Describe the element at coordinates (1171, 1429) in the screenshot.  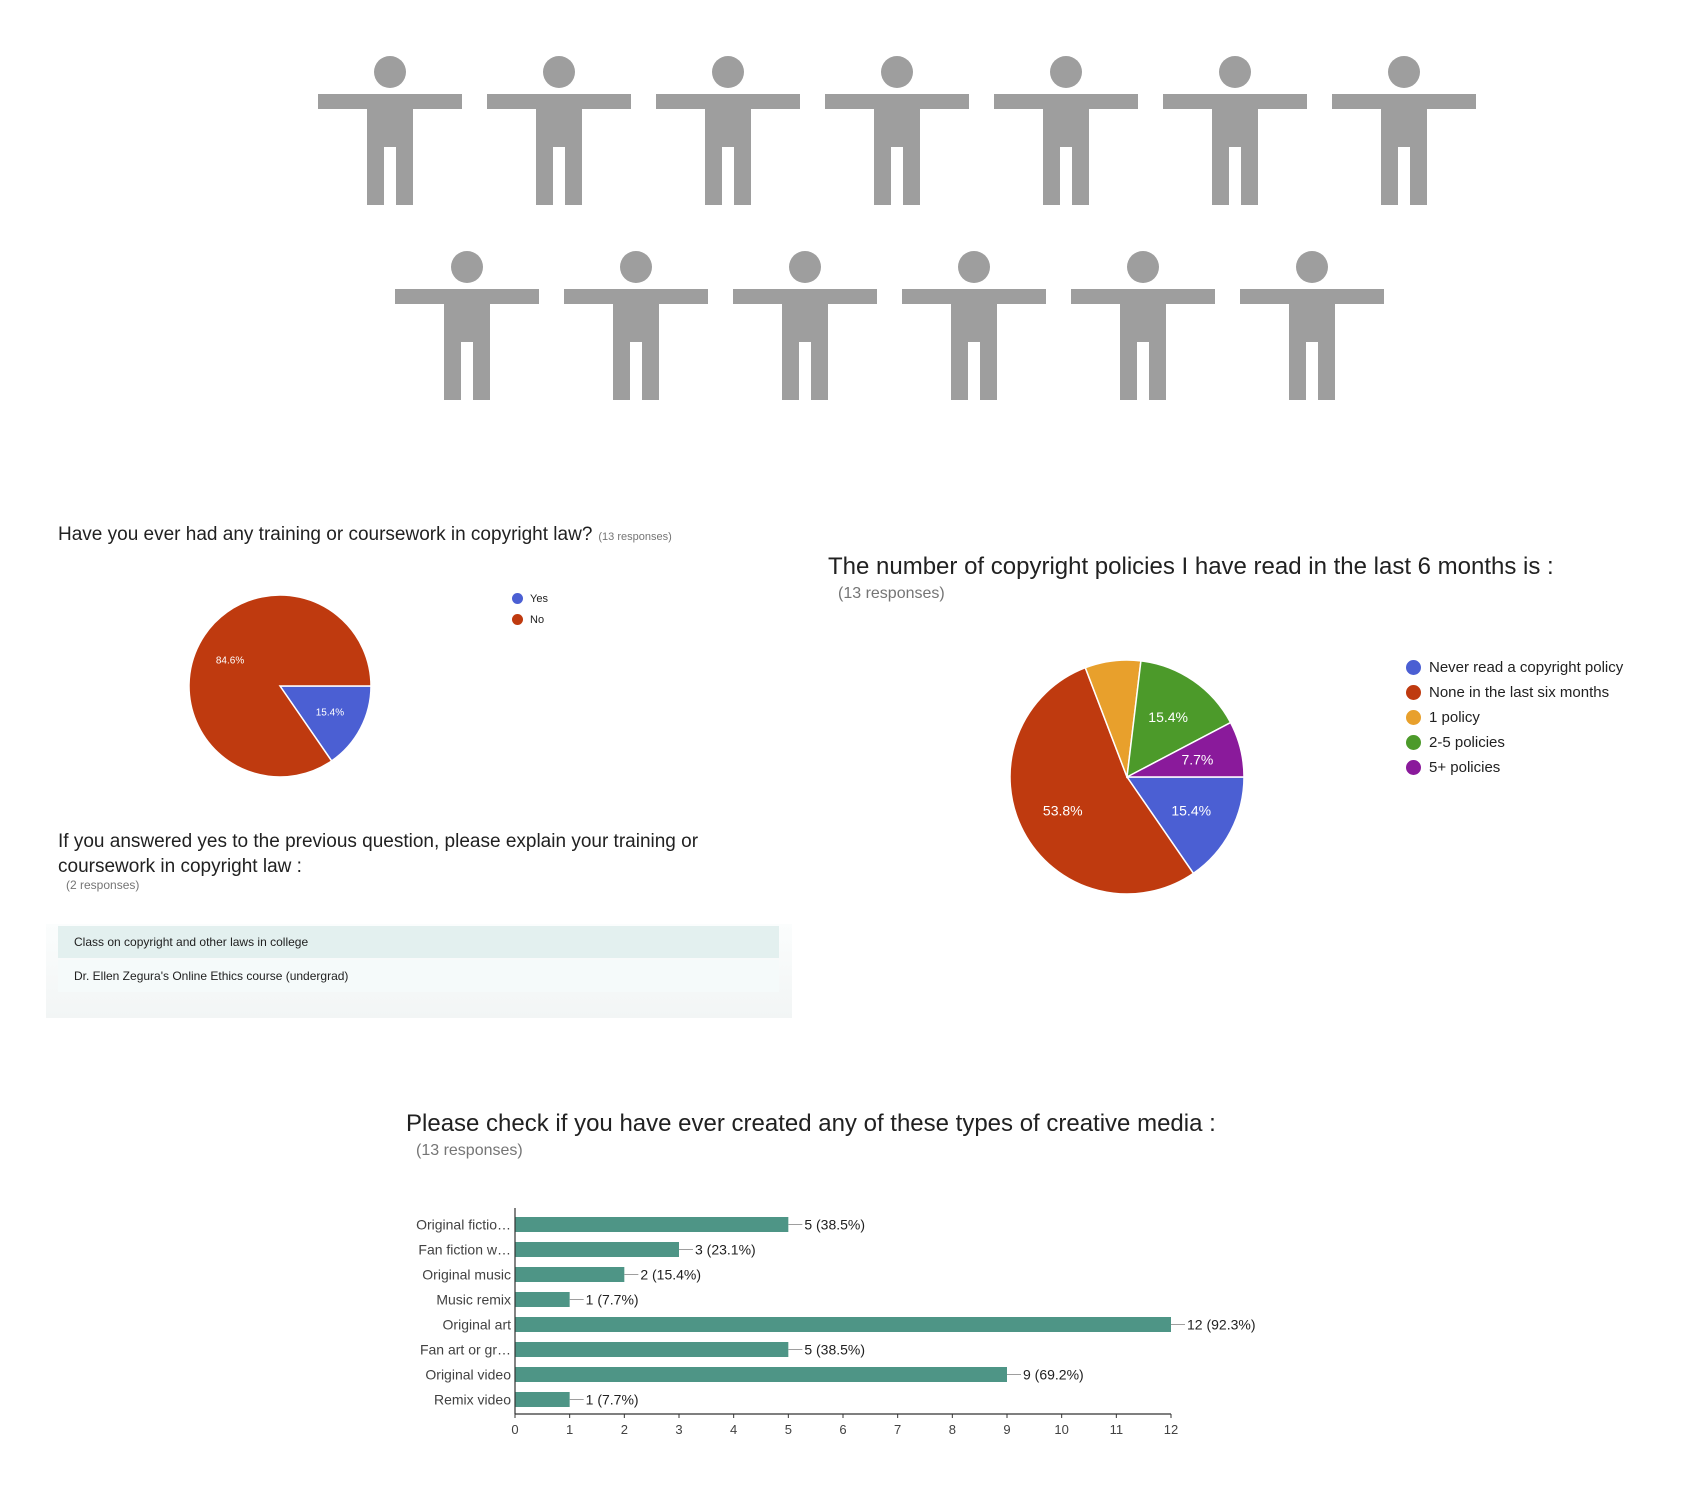
I see `x-tick-label: 12` at that location.